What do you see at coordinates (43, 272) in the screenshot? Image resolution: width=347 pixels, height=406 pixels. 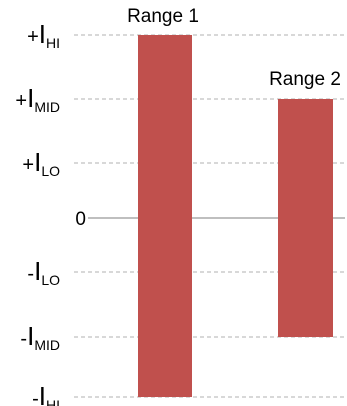 I see `y-tick-label-neg-ilo: -ILO` at bounding box center [43, 272].